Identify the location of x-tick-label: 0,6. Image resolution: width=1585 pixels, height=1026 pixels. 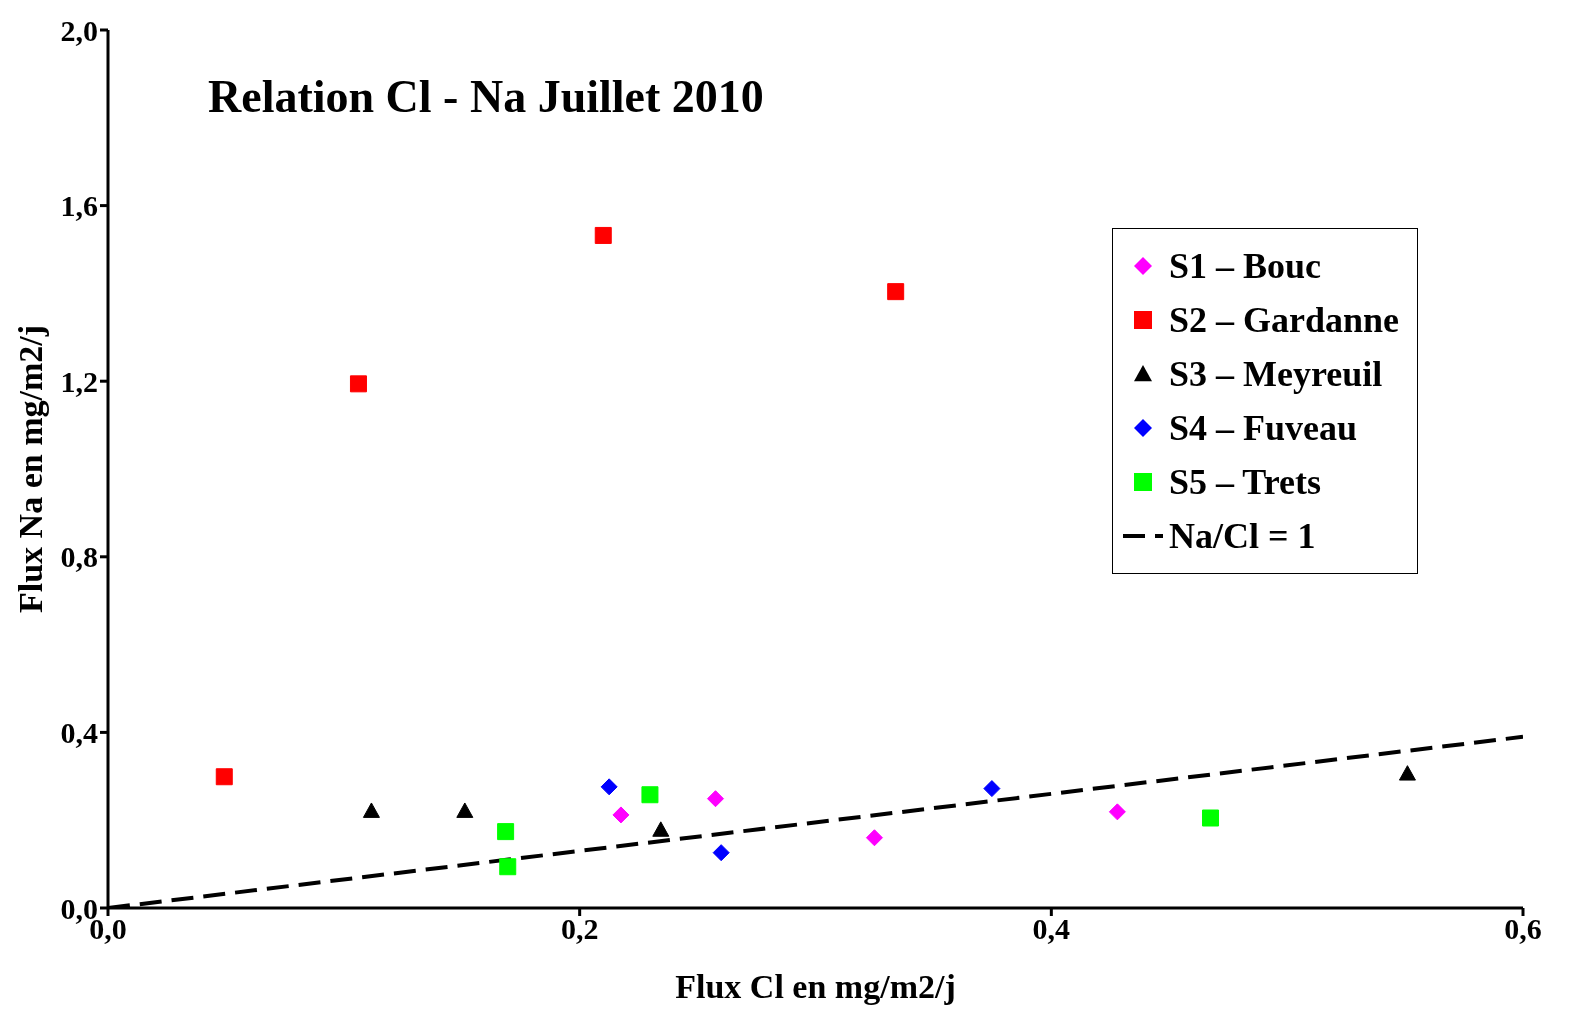
(1523, 929).